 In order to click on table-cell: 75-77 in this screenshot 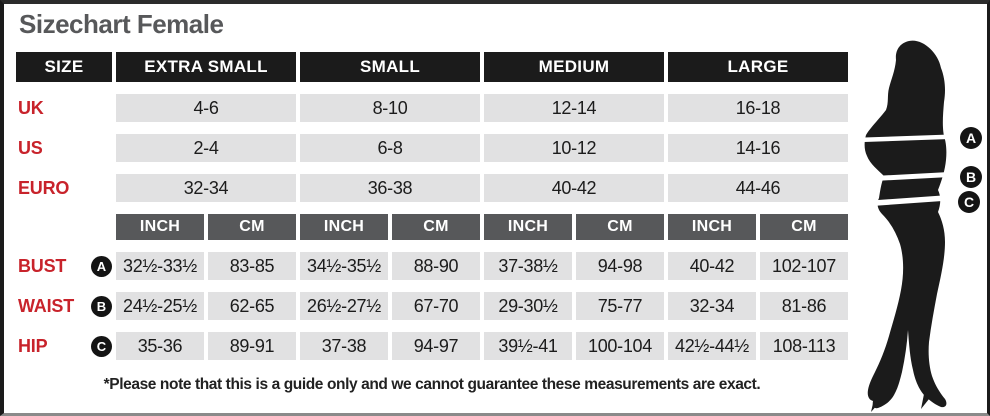, I will do `click(620, 306)`.